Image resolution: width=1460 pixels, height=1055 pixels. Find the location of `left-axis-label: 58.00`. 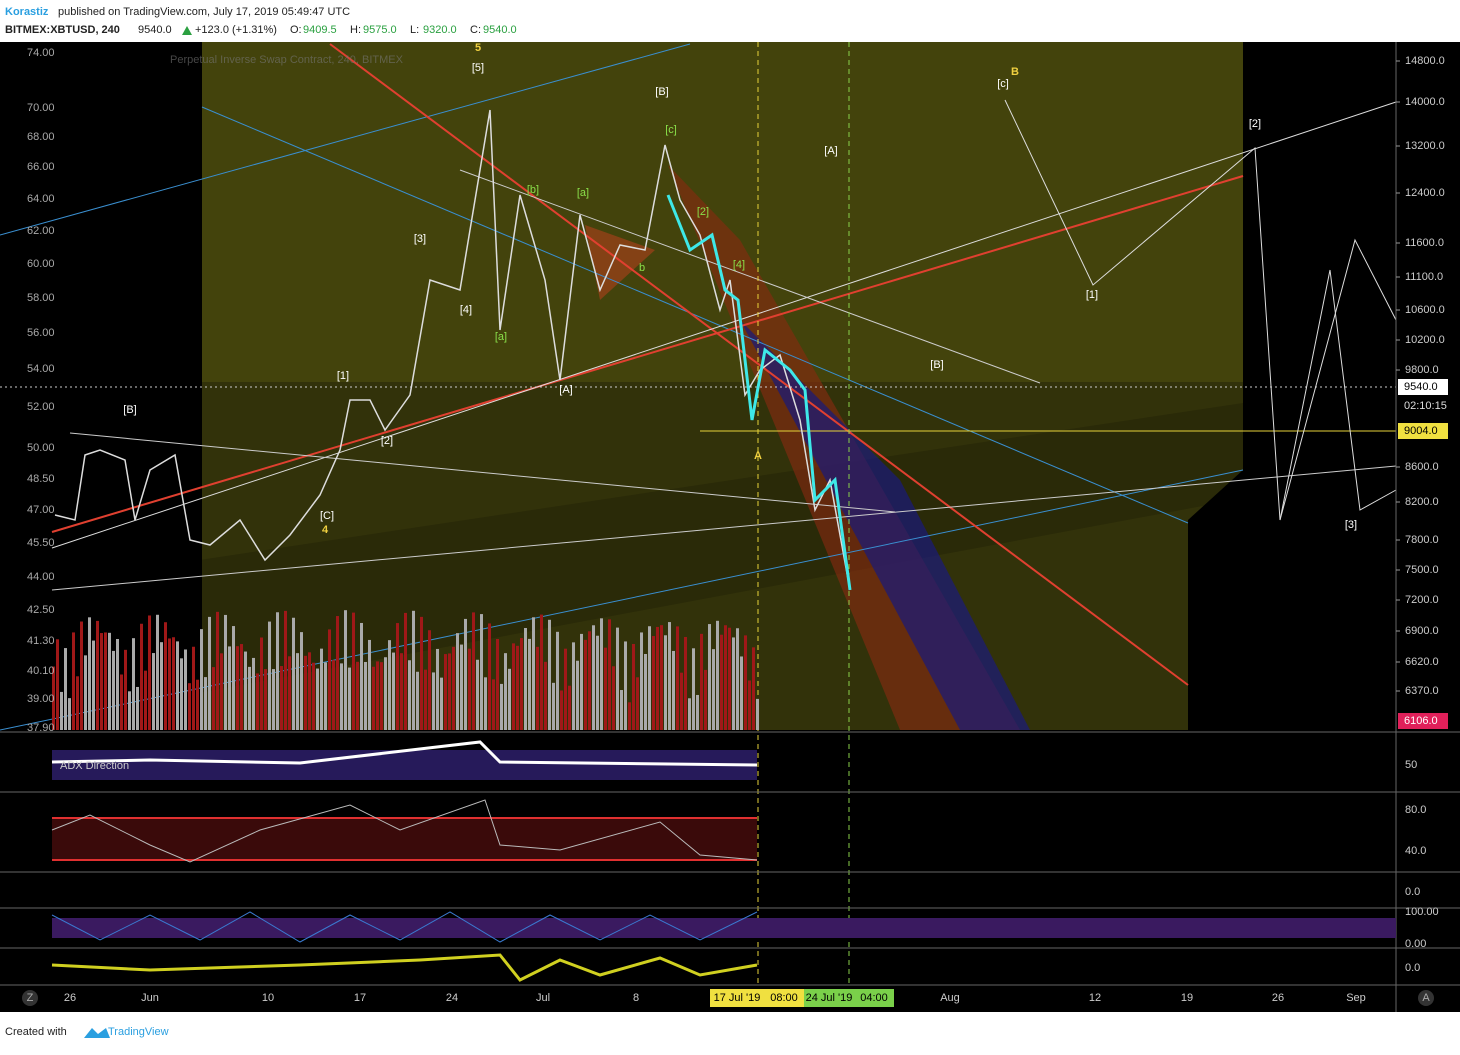

left-axis-label: 58.00 is located at coordinates (41, 298).